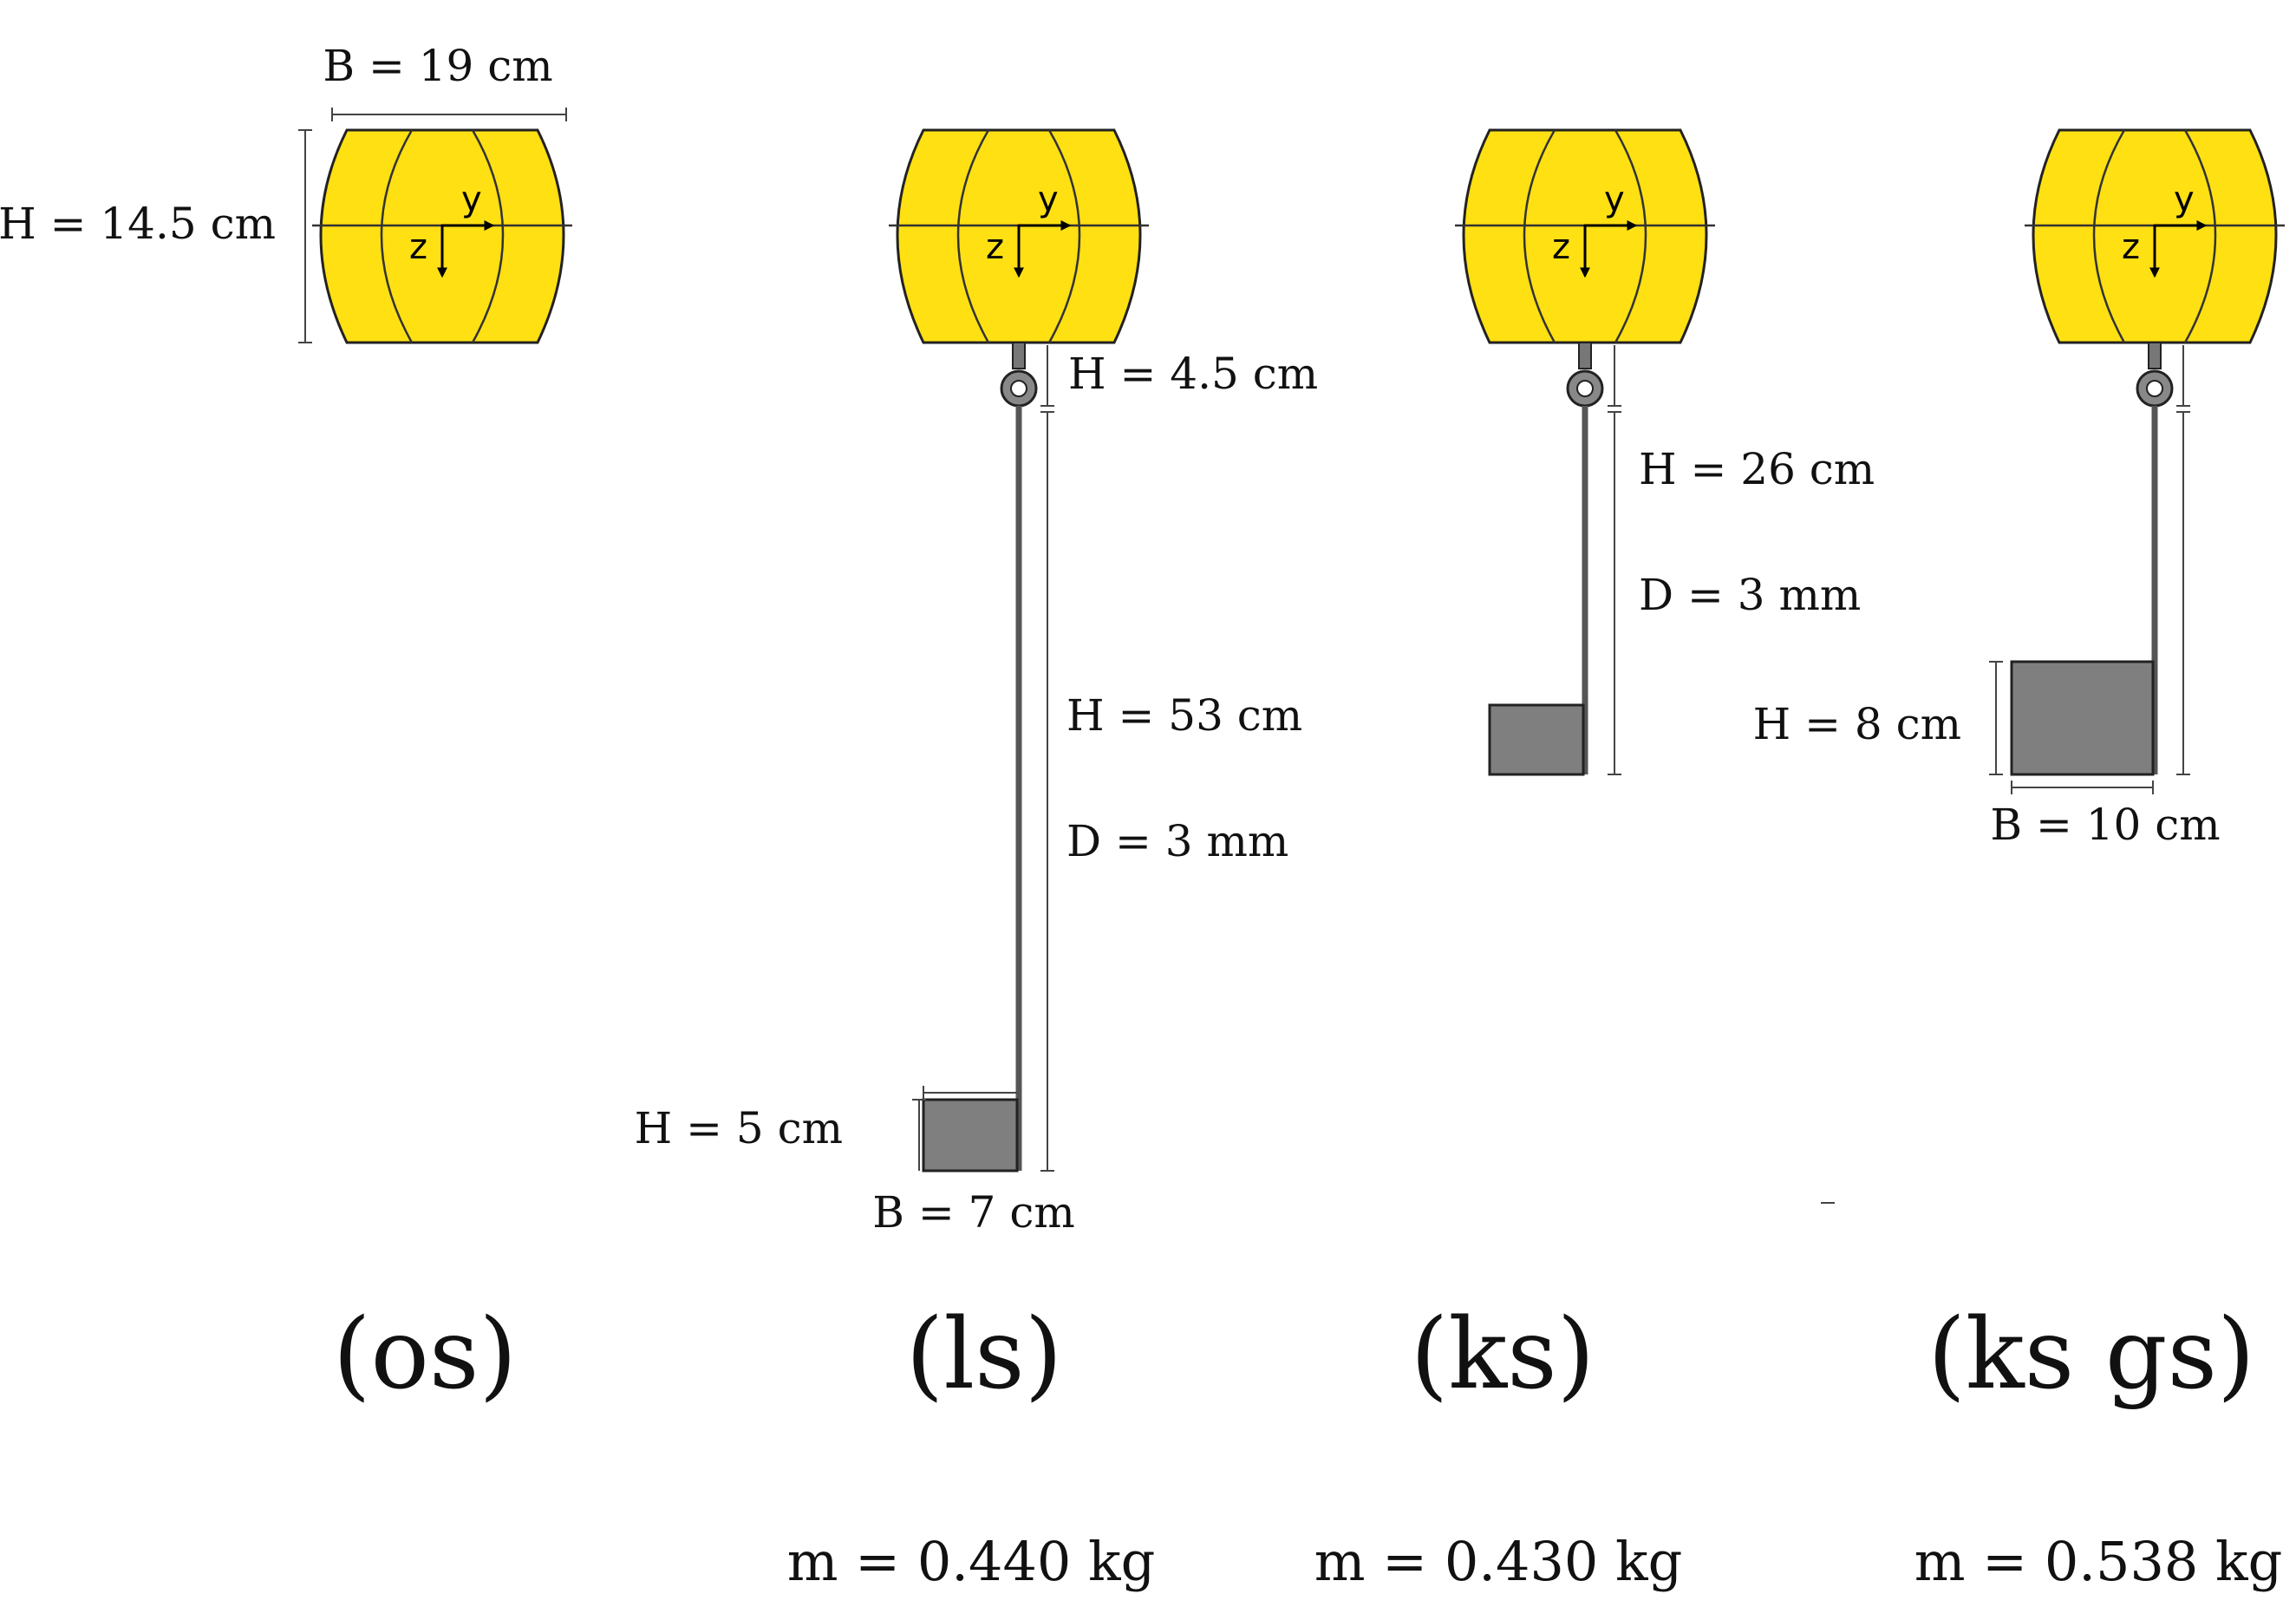 The height and width of the screenshot is (1620, 2296). What do you see at coordinates (974, 1212) in the screenshot?
I see `weight-width-label: B = 7 cm` at bounding box center [974, 1212].